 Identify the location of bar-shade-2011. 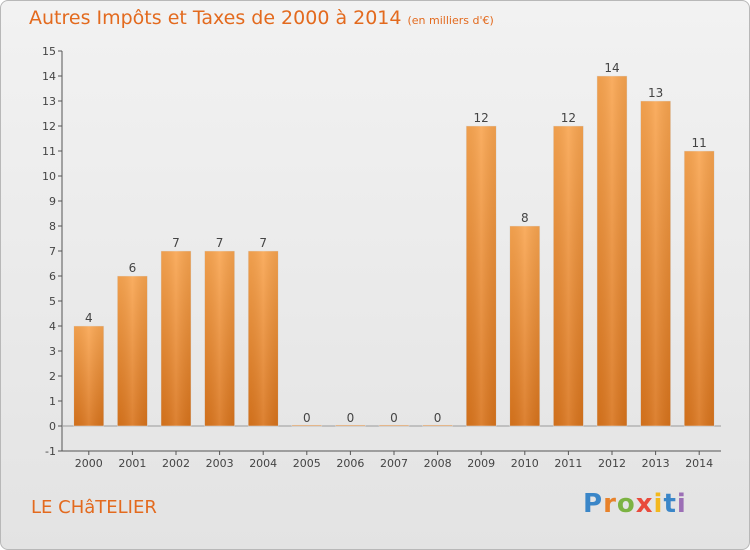
(568, 276).